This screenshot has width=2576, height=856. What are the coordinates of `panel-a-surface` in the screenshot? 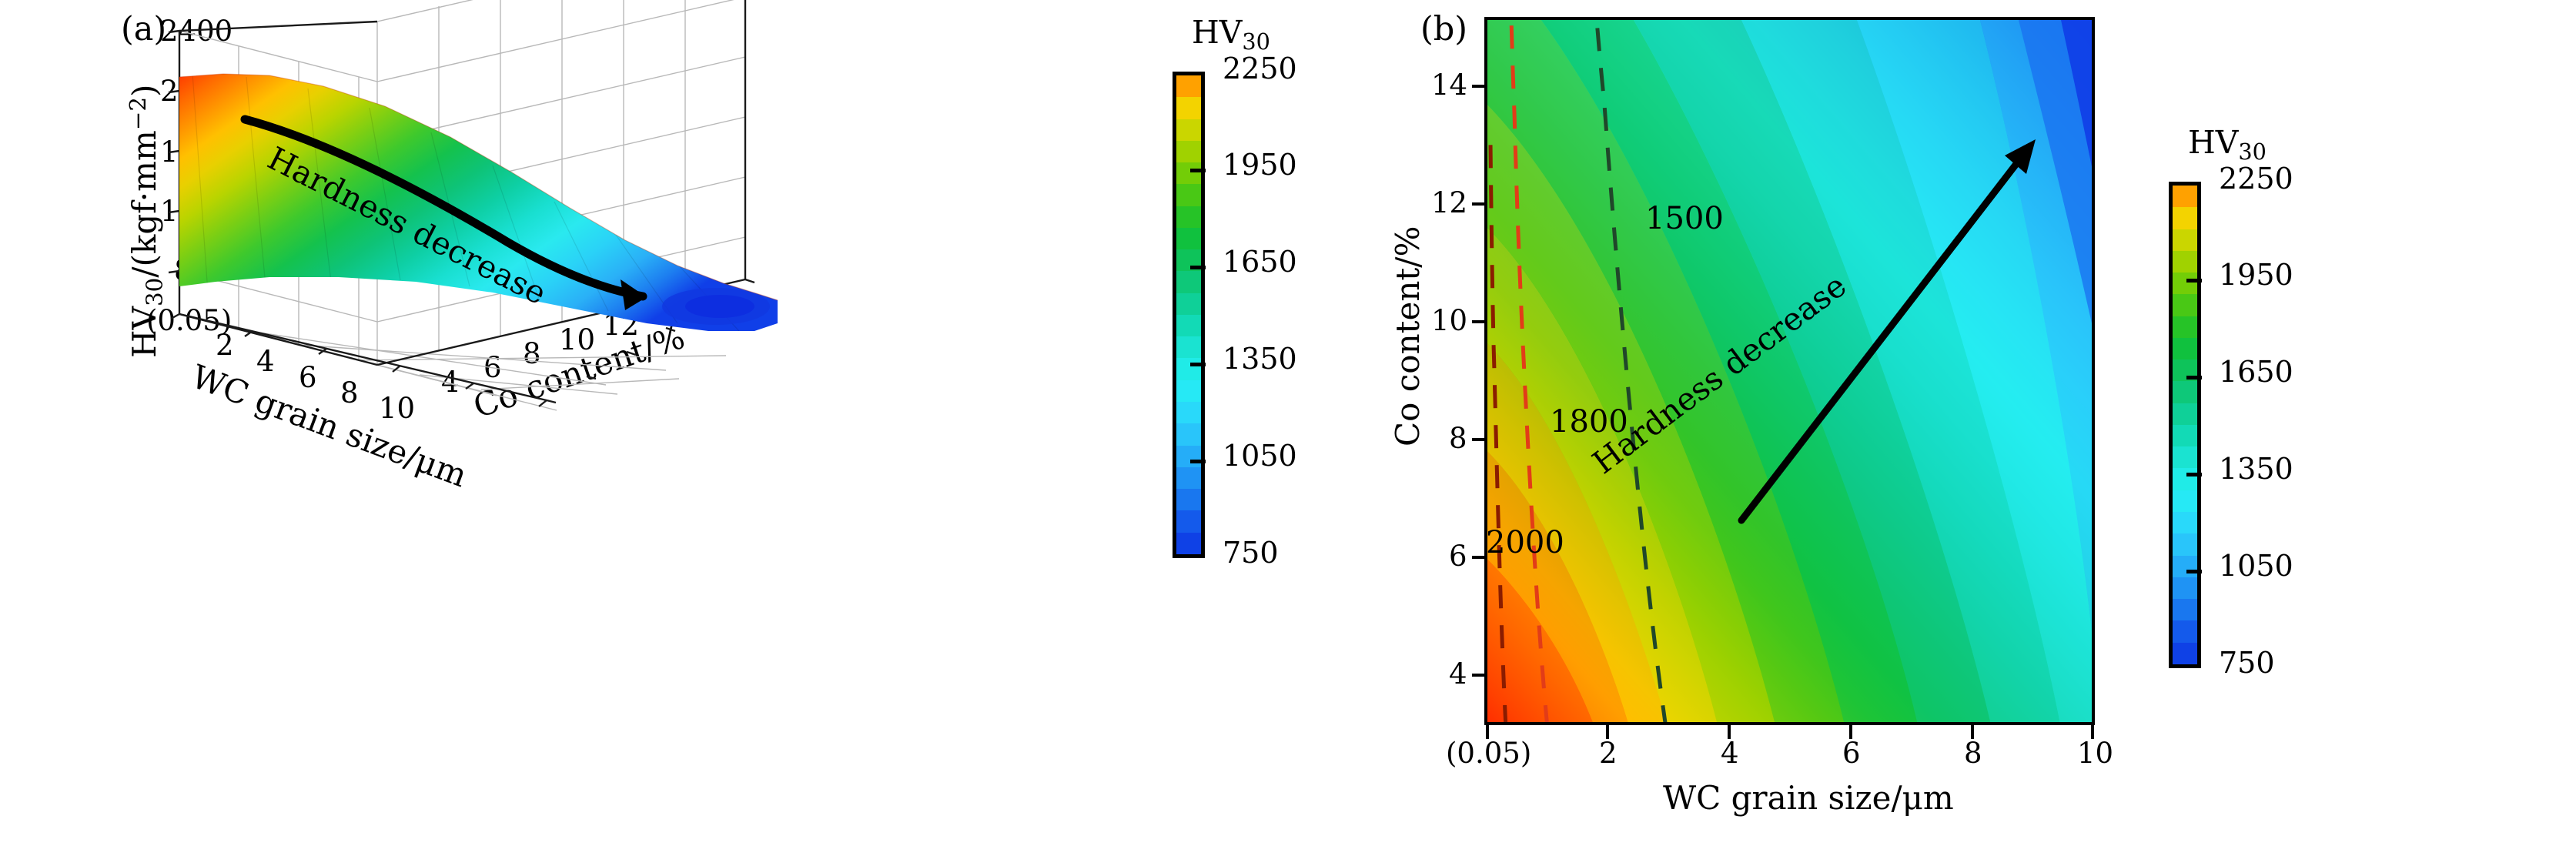 It's located at (479, 202).